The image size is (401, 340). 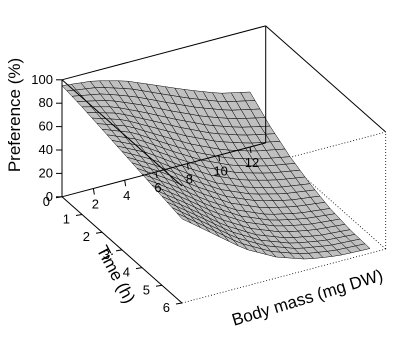 What do you see at coordinates (116, 274) in the screenshot?
I see `y-axis-label: Time (h)` at bounding box center [116, 274].